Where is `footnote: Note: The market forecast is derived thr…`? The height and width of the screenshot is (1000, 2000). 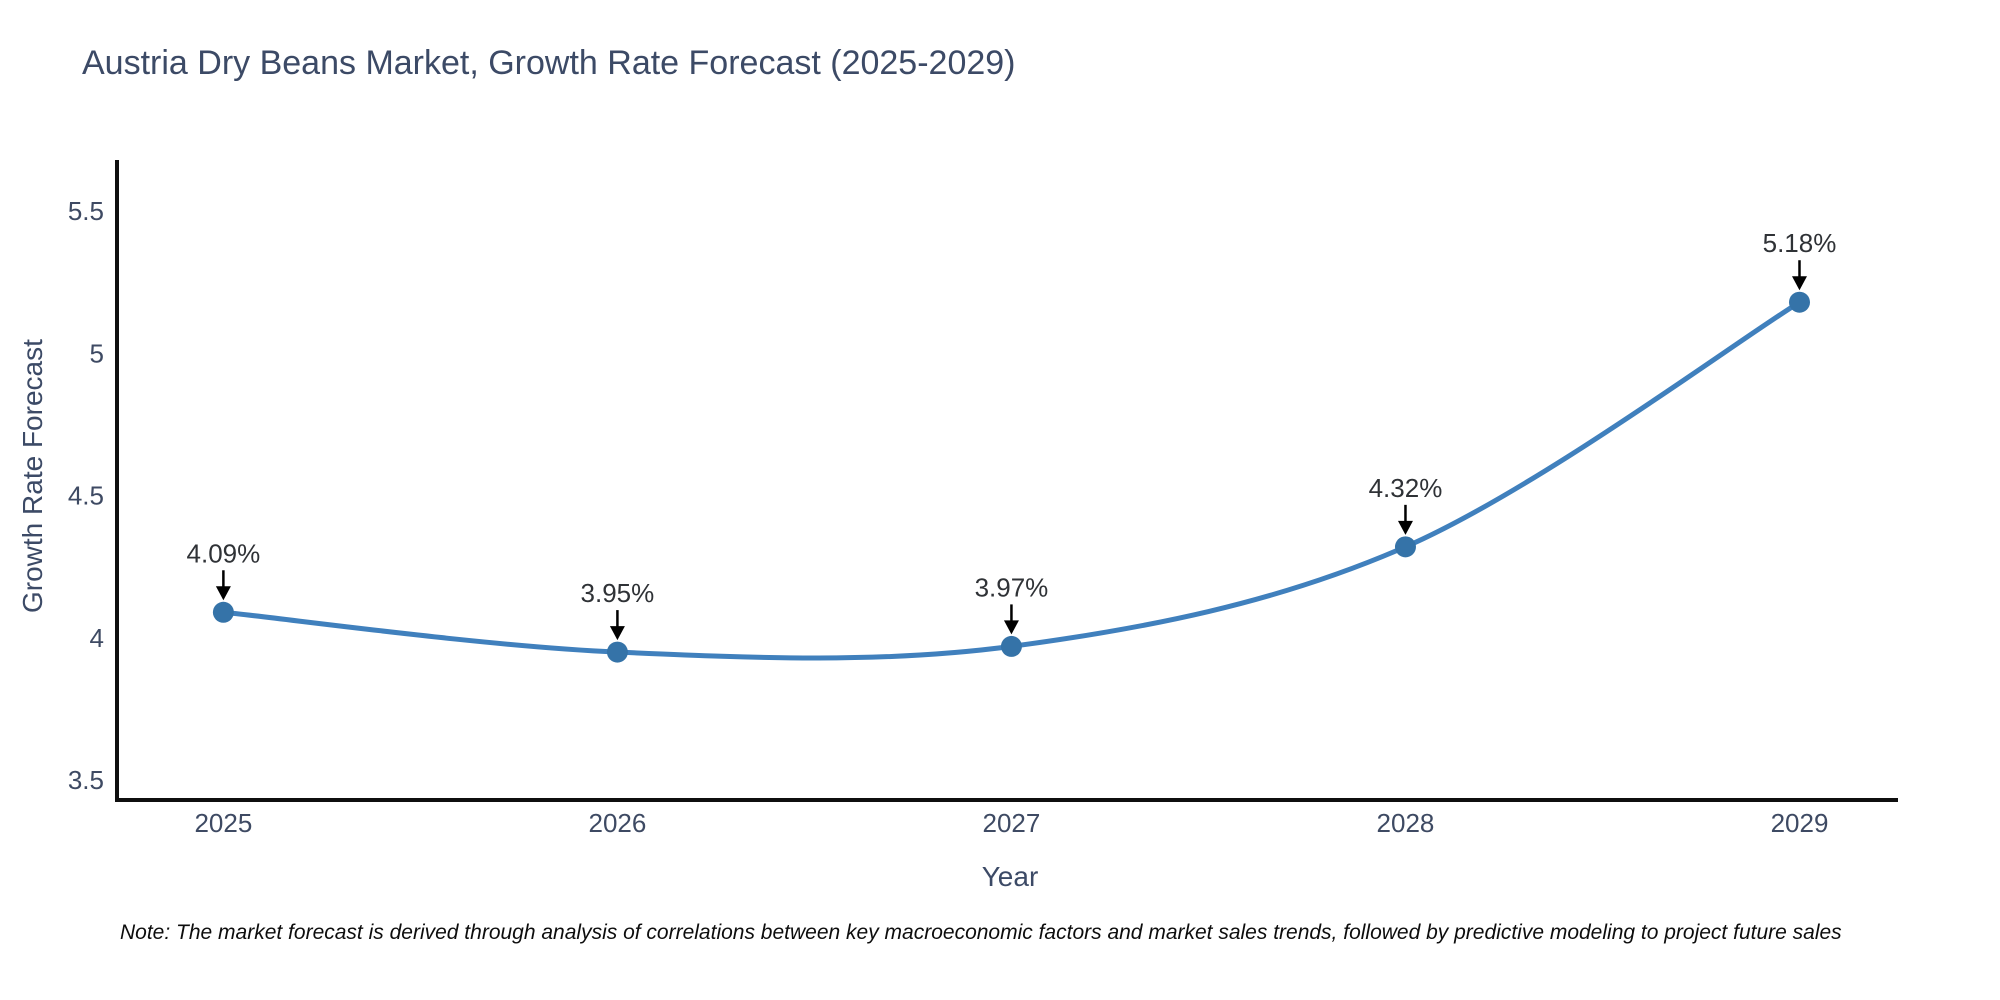
footnote: Note: The market forecast is derived thr… is located at coordinates (981, 932).